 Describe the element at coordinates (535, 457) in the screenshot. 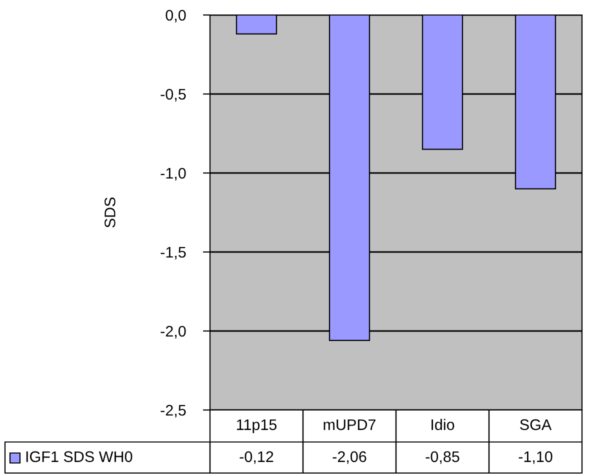

I see `data-label: -1,10` at that location.